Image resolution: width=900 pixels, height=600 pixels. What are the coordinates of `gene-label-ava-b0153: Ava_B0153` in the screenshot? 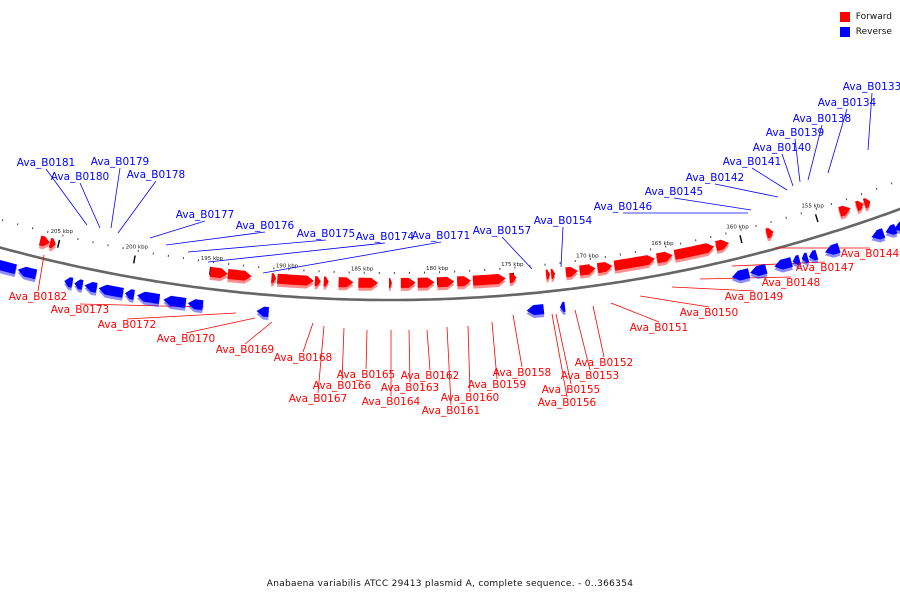 It's located at (590, 376).